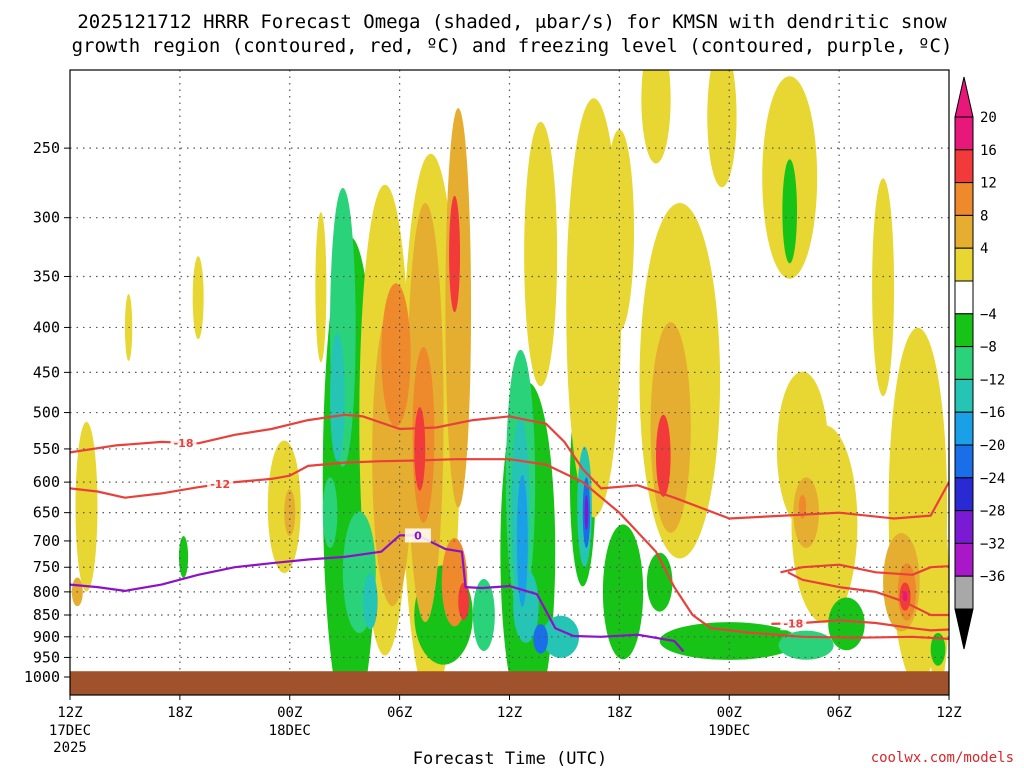  What do you see at coordinates (992, 380) in the screenshot?
I see `colorbar-label-8: −12` at bounding box center [992, 380].